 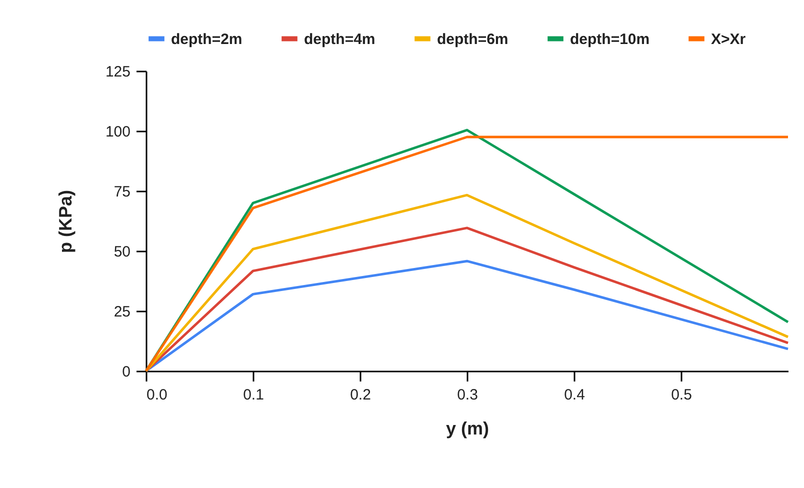 I want to click on legend-label: depth=2m, so click(x=206, y=39).